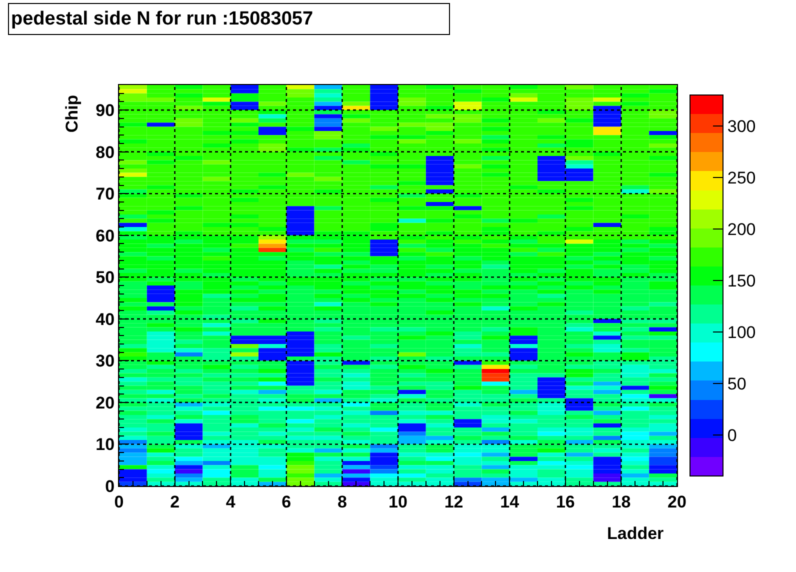 The image size is (796, 572). Describe the element at coordinates (736, 384) in the screenshot. I see `color-bar-label: 50` at that location.